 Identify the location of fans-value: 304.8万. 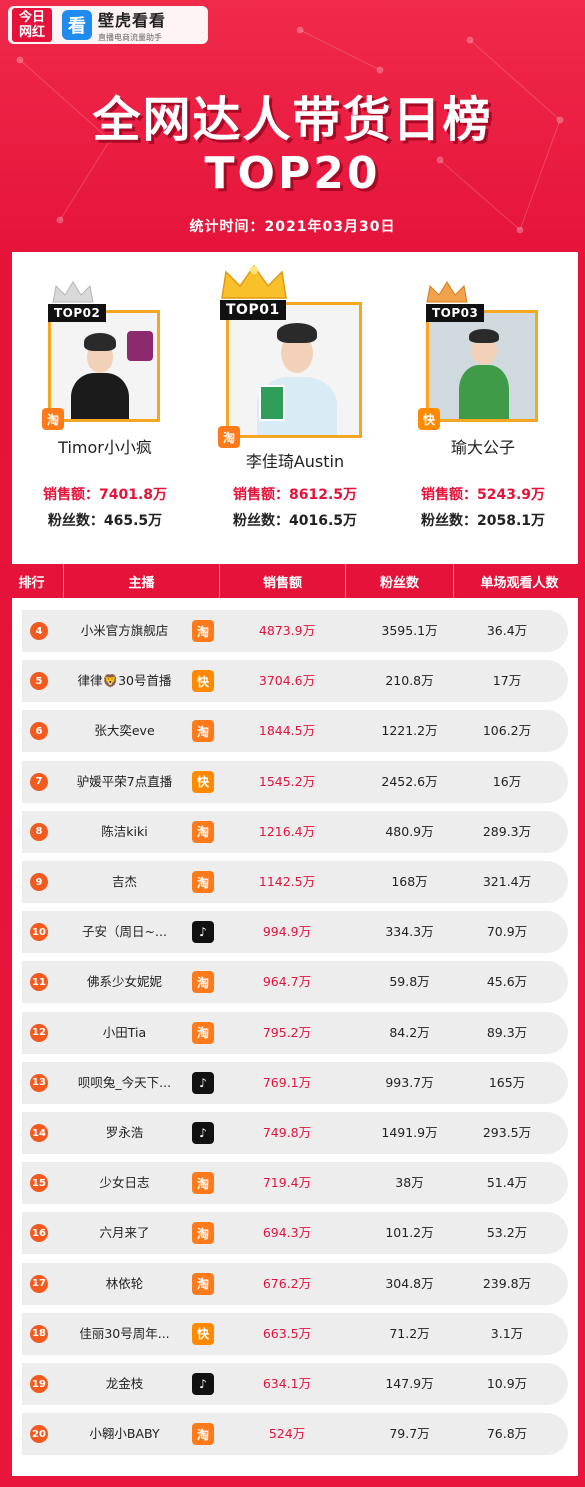
(409, 1283).